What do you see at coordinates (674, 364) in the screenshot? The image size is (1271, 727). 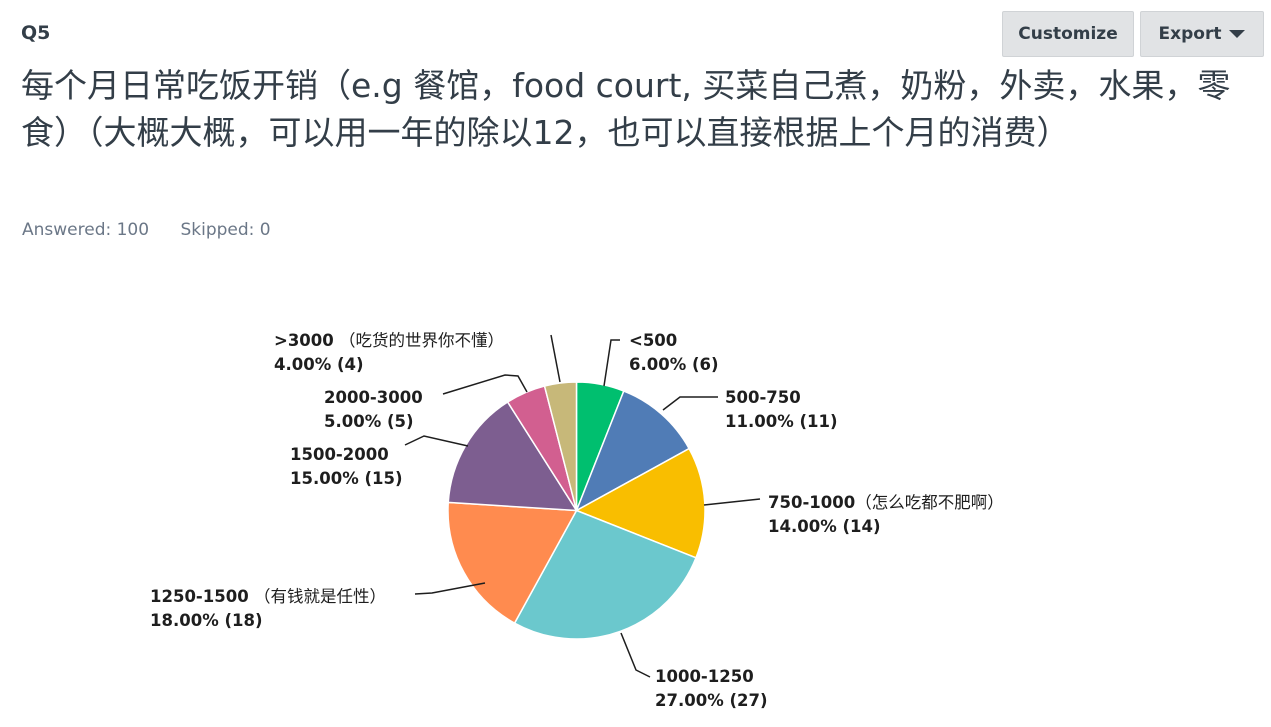 I see `slice-percent-label: 6.00% (6)` at bounding box center [674, 364].